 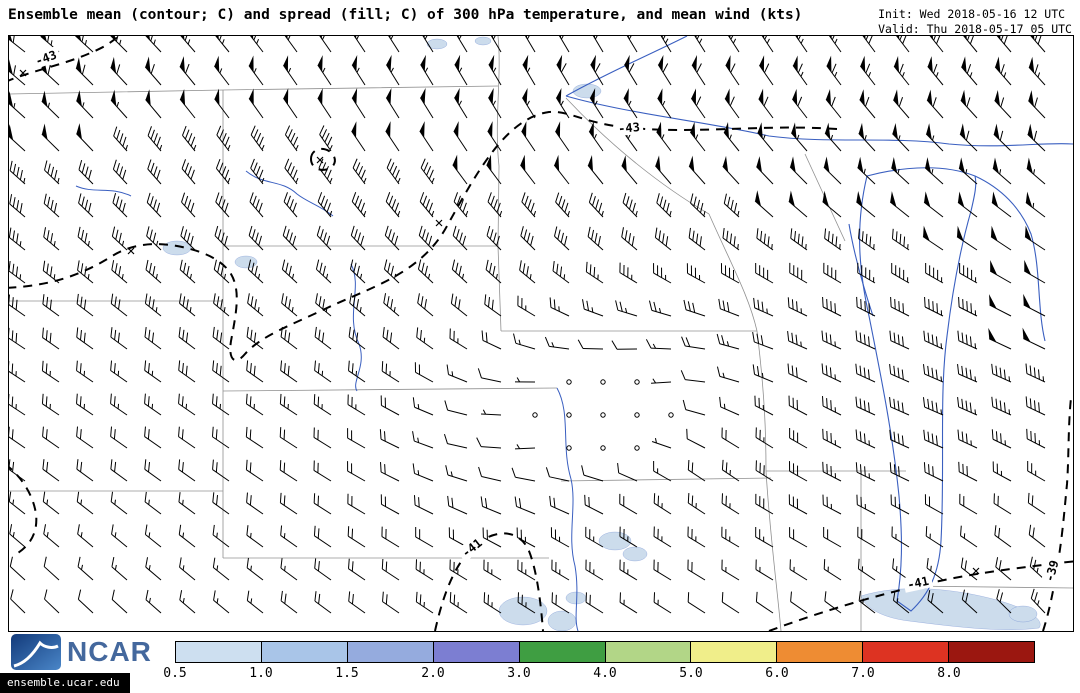 What do you see at coordinates (219, 652) in the screenshot?
I see `colorbar-segment` at bounding box center [219, 652].